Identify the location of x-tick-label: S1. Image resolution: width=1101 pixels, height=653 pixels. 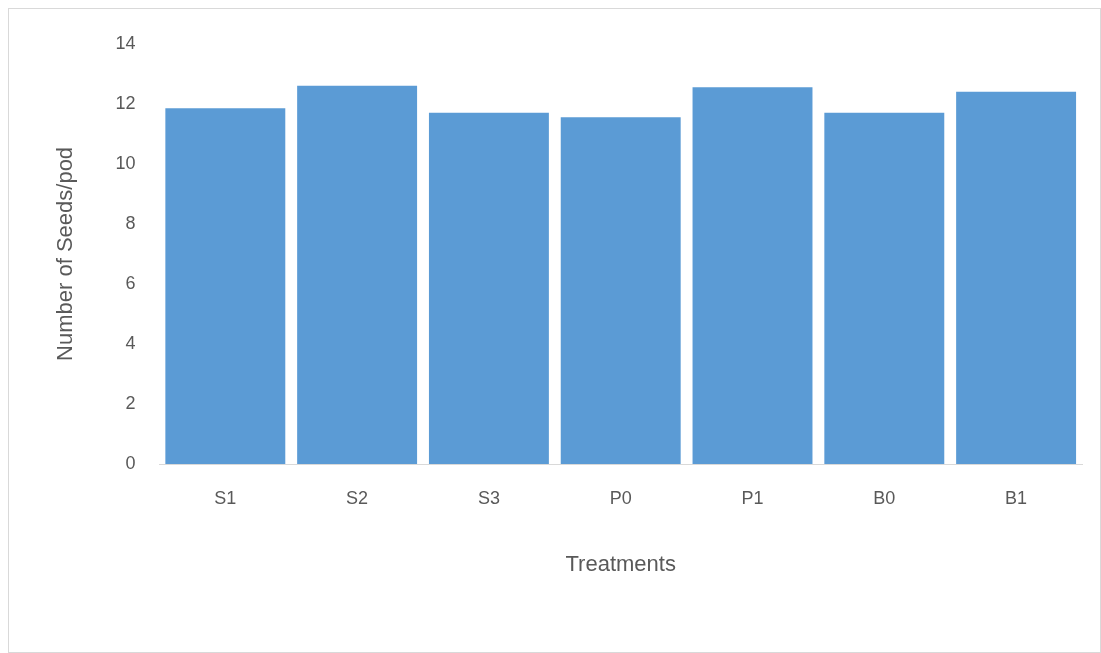
(225, 497).